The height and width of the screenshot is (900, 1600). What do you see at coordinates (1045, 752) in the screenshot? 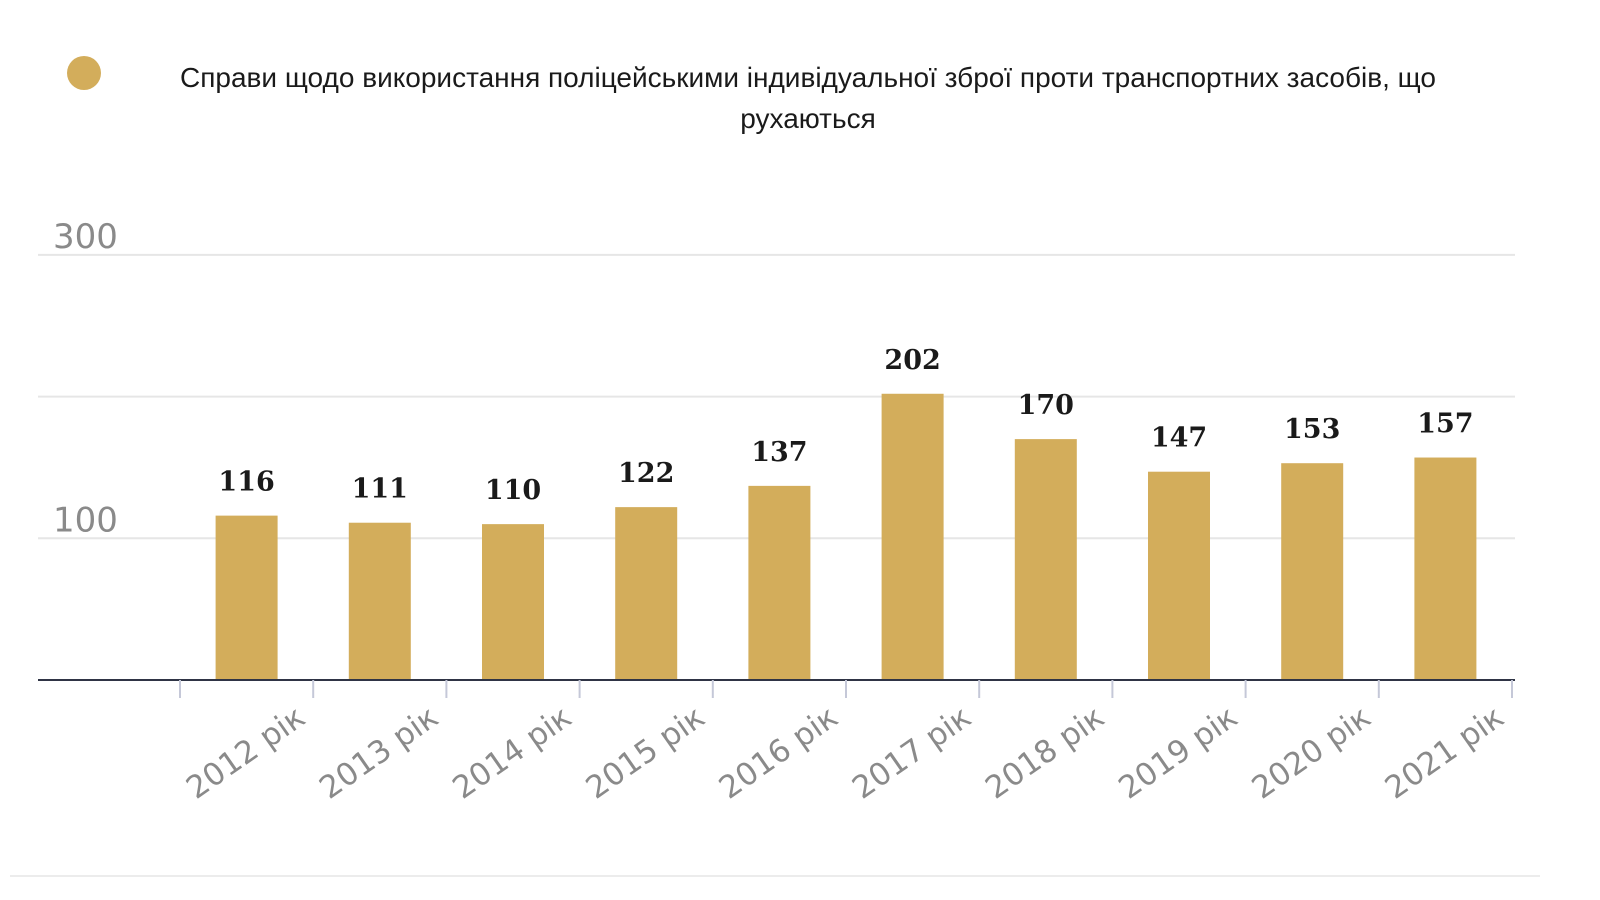
I see `x-tick-label-2018: 2018 рік` at bounding box center [1045, 752].